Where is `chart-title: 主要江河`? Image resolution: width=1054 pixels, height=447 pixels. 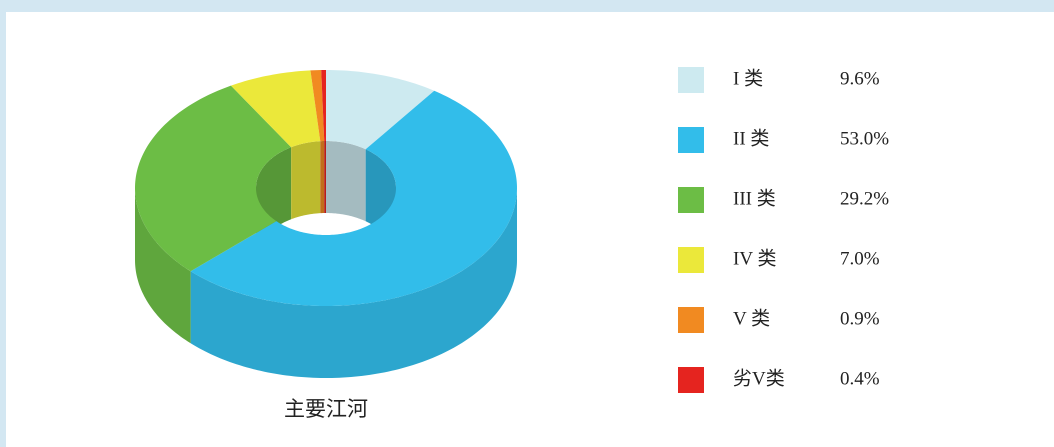
chart-title: 主要江河 is located at coordinates (326, 409).